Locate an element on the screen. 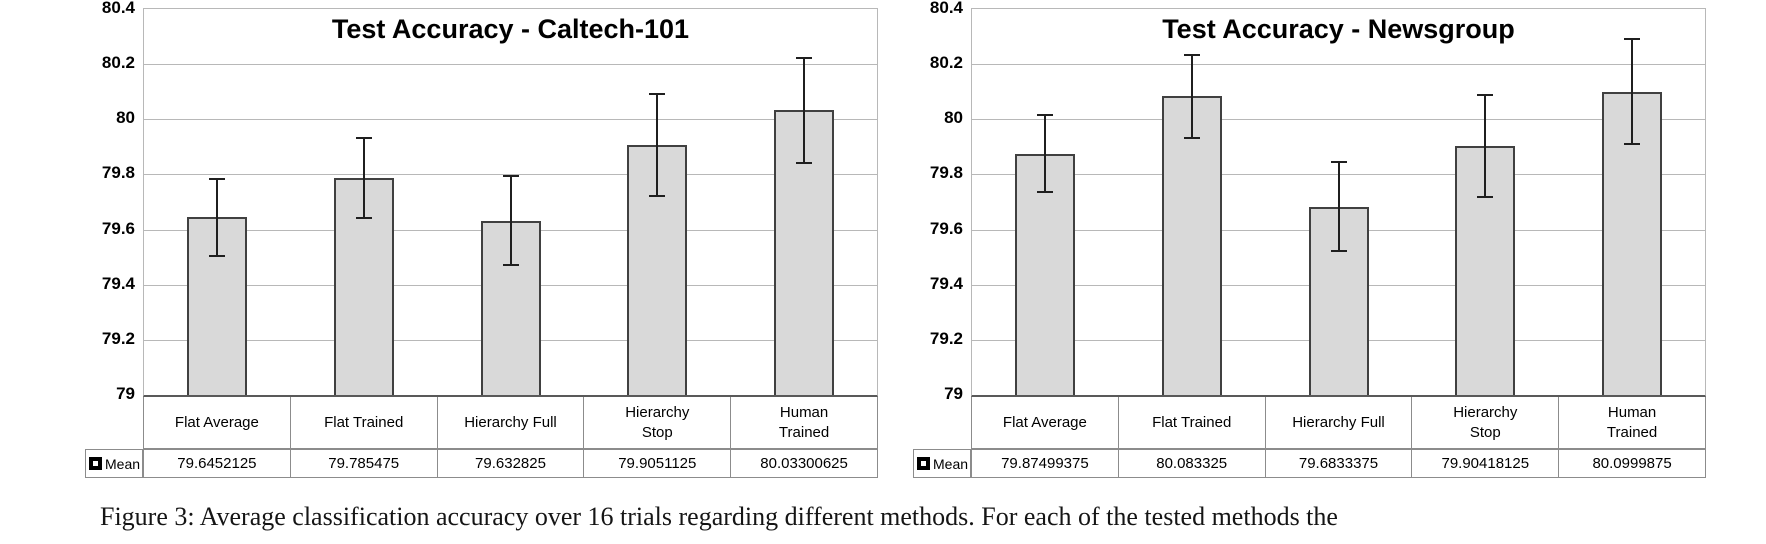 The image size is (1766, 544). chart-title: Test Accuracy - Newsgroup is located at coordinates (1338, 29).